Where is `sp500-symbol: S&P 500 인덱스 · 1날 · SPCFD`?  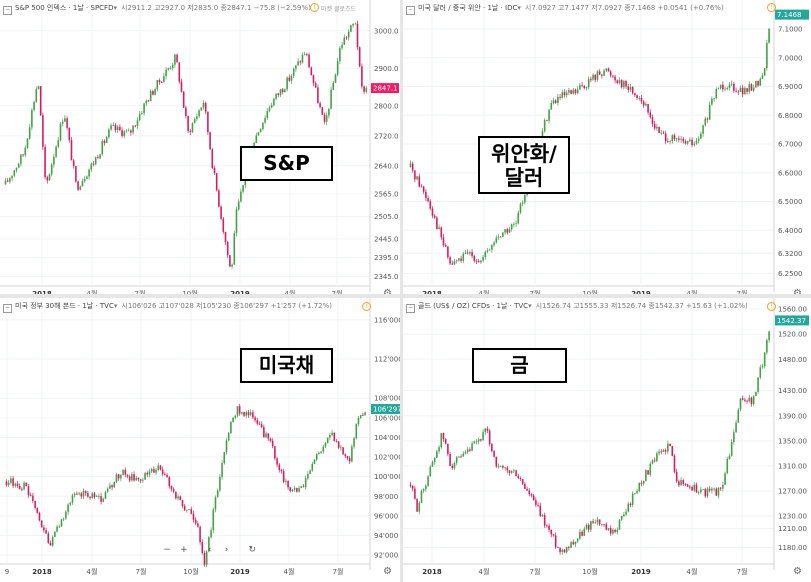
sp500-symbol: S&P 500 인덱스 · 1날 · SPCFD is located at coordinates (64, 8).